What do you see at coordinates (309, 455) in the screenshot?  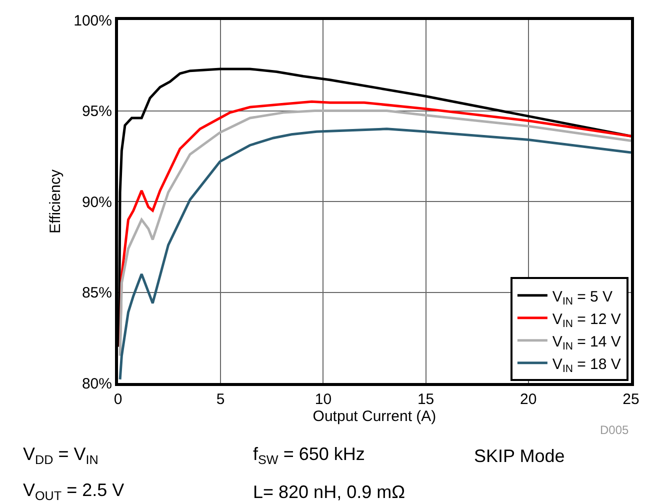 I see `text: f$_{SW}$ = 650 kHz` at bounding box center [309, 455].